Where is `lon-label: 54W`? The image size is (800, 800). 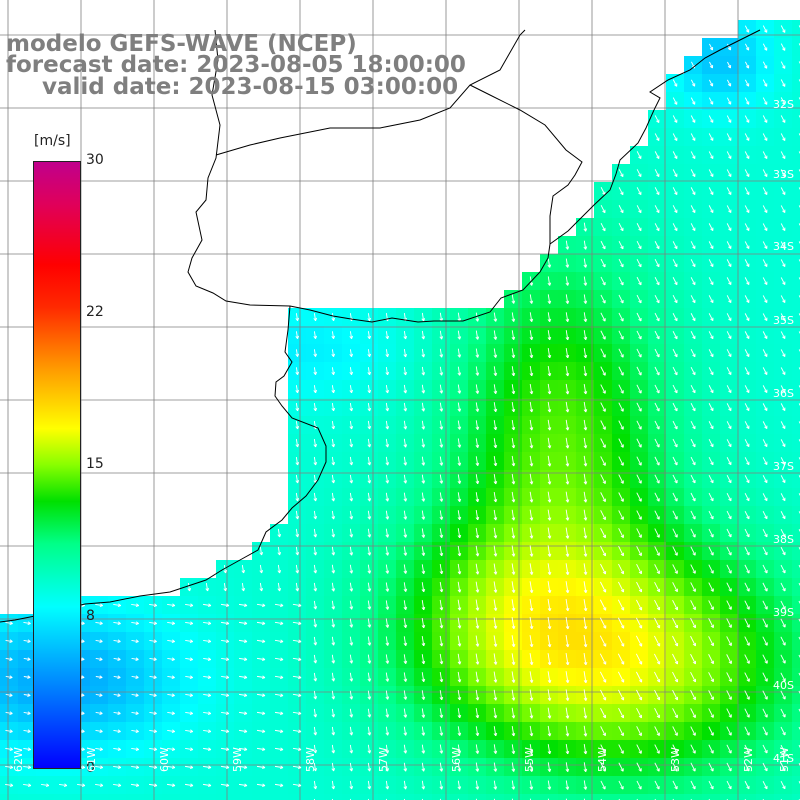
lon-label: 54W is located at coordinates (602, 759).